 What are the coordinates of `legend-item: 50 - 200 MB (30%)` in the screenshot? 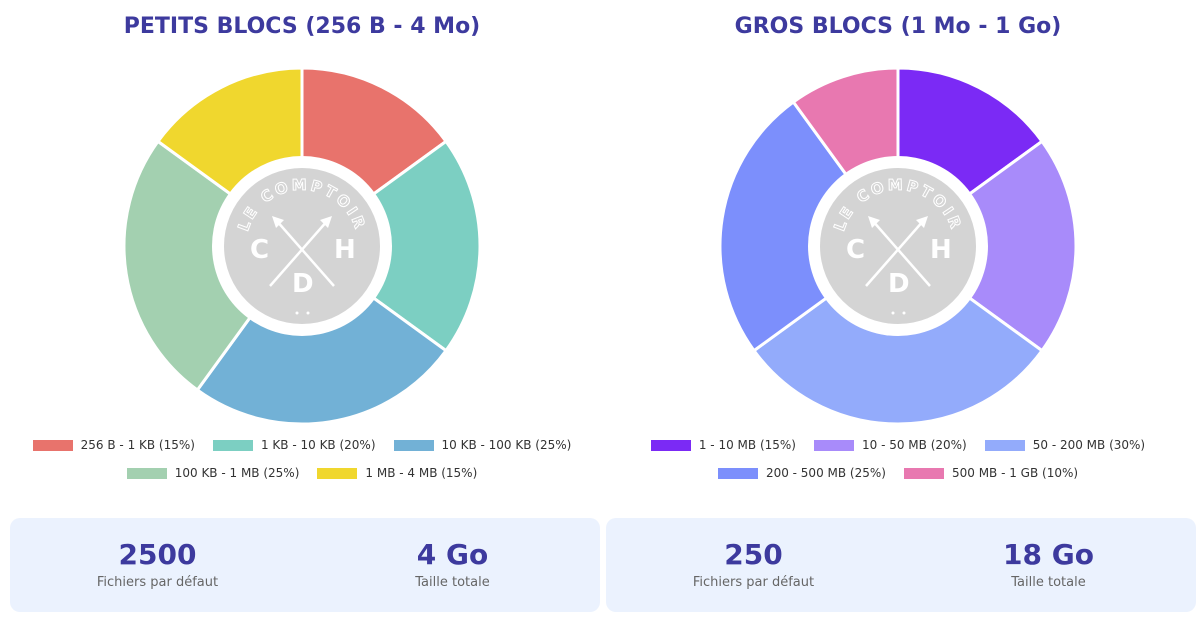 It's located at (1065, 445).